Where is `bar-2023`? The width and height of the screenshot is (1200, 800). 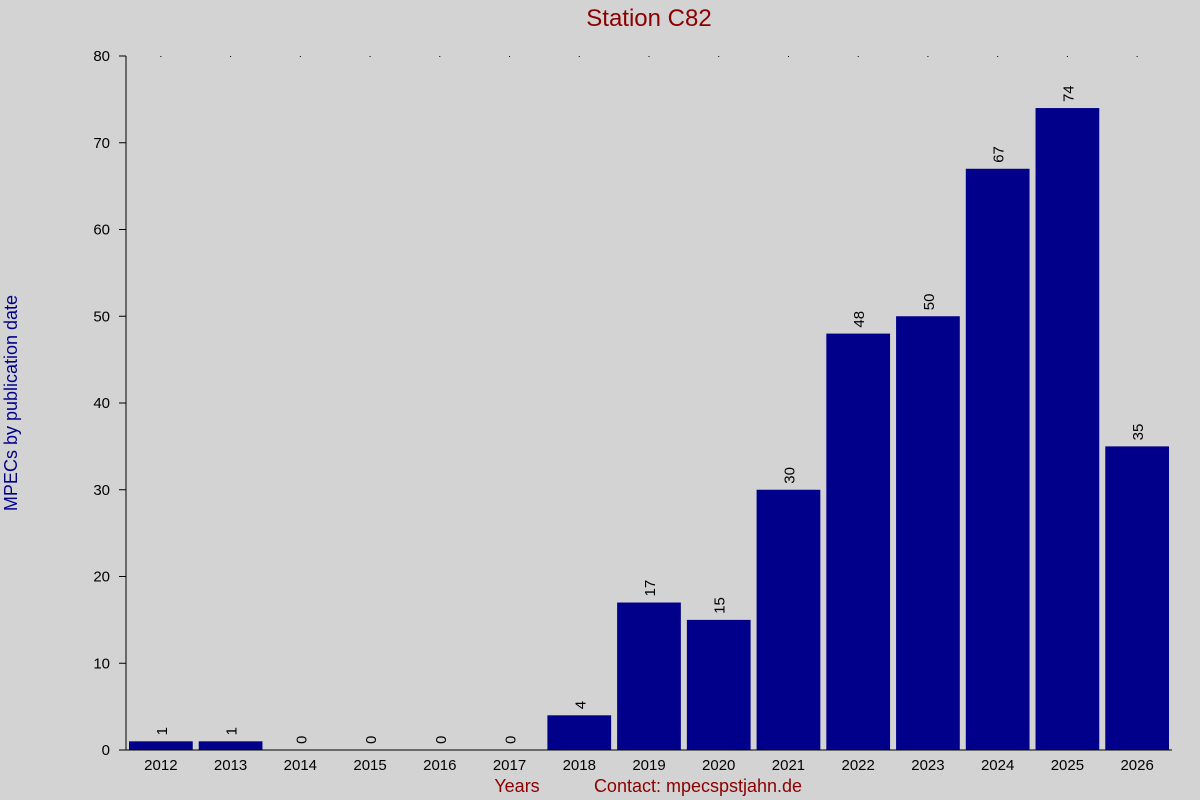 bar-2023 is located at coordinates (928, 533).